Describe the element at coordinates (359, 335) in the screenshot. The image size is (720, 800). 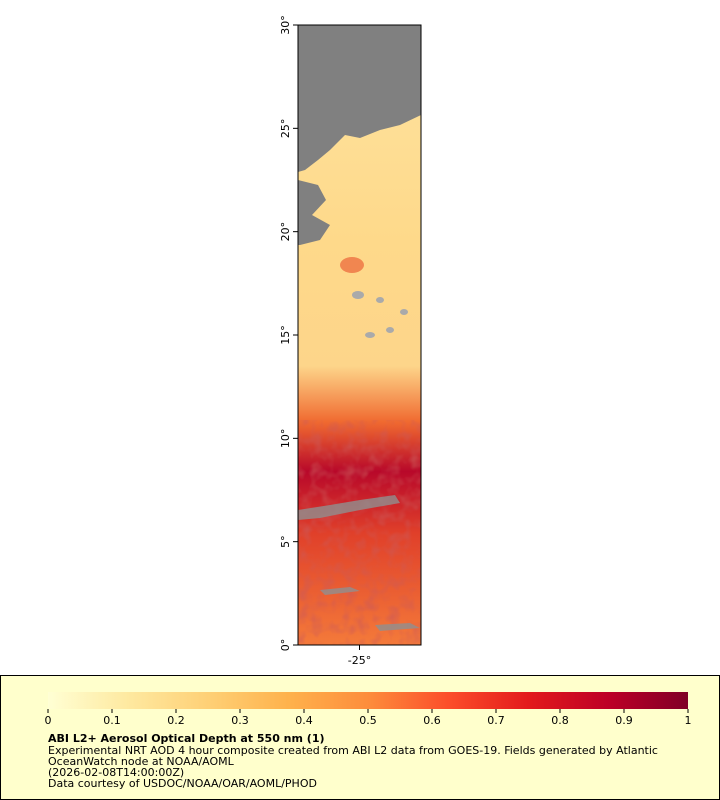
I see `aod-raster` at that location.